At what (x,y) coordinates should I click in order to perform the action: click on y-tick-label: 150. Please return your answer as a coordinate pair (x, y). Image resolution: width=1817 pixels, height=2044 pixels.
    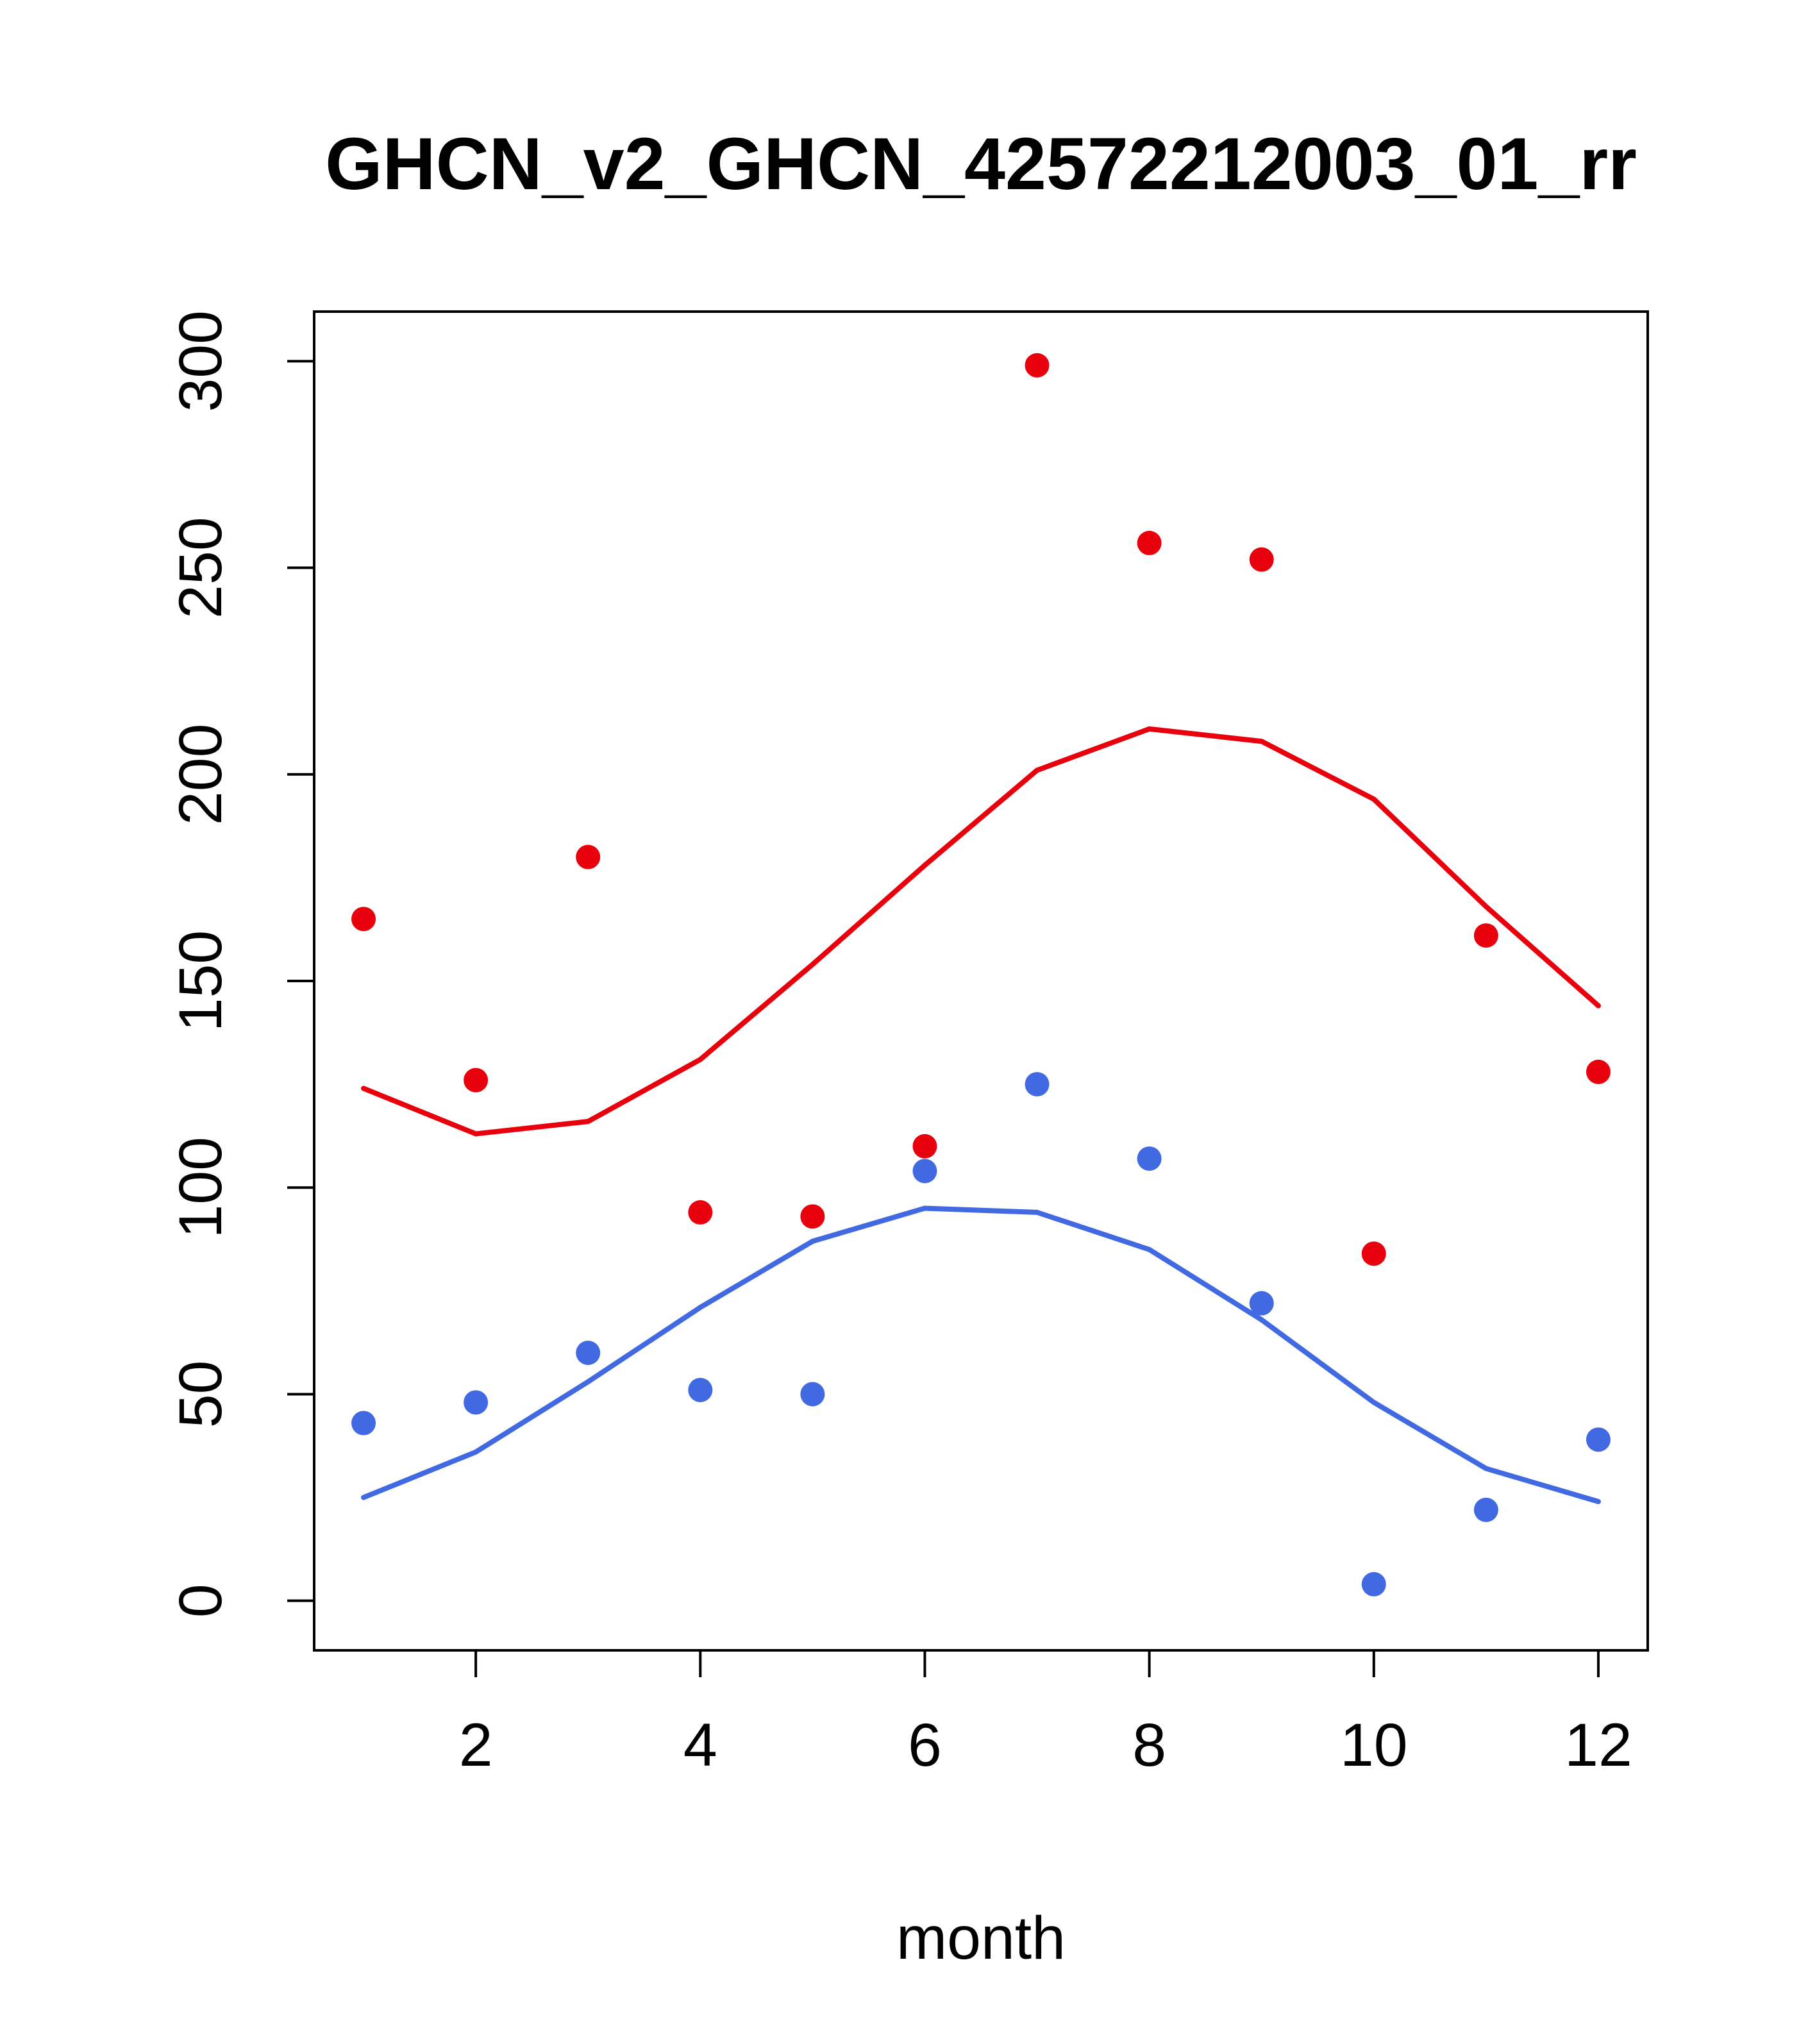
    Looking at the image, I should click on (201, 981).